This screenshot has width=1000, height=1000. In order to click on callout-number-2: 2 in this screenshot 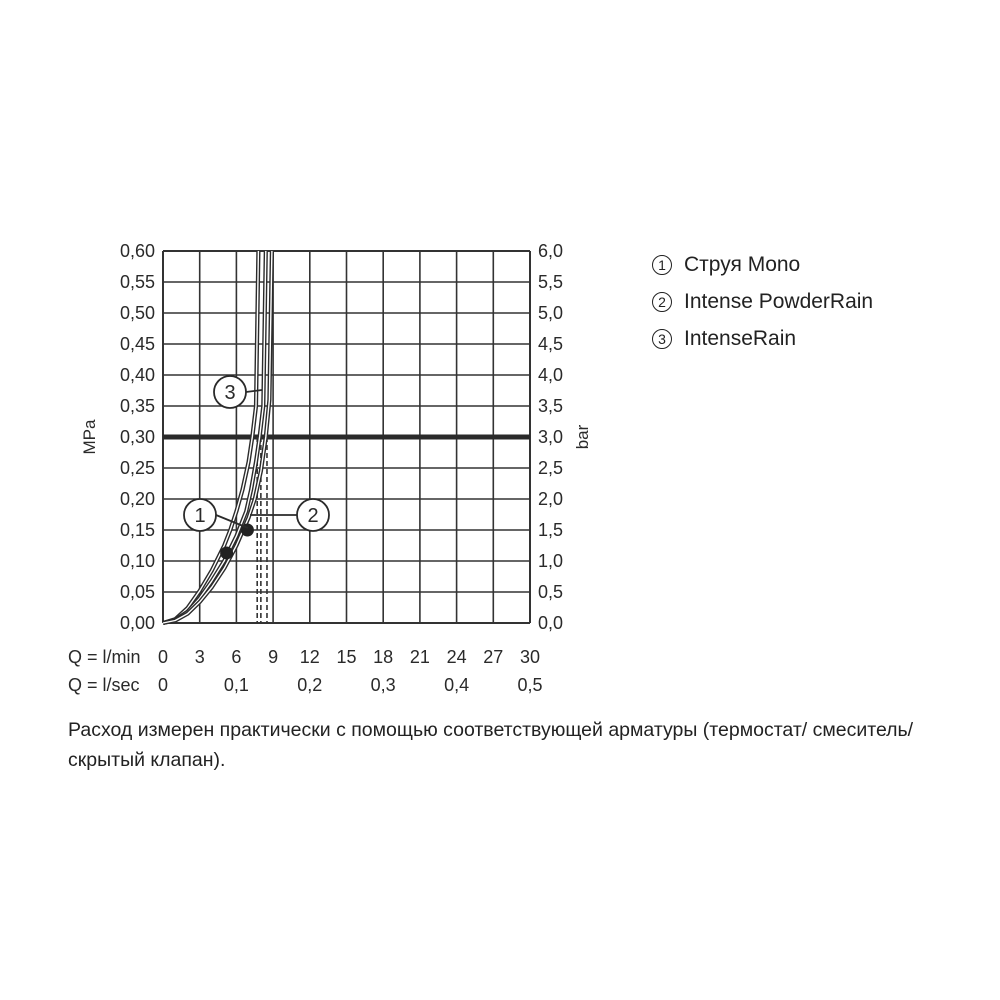, I will do `click(312, 516)`.